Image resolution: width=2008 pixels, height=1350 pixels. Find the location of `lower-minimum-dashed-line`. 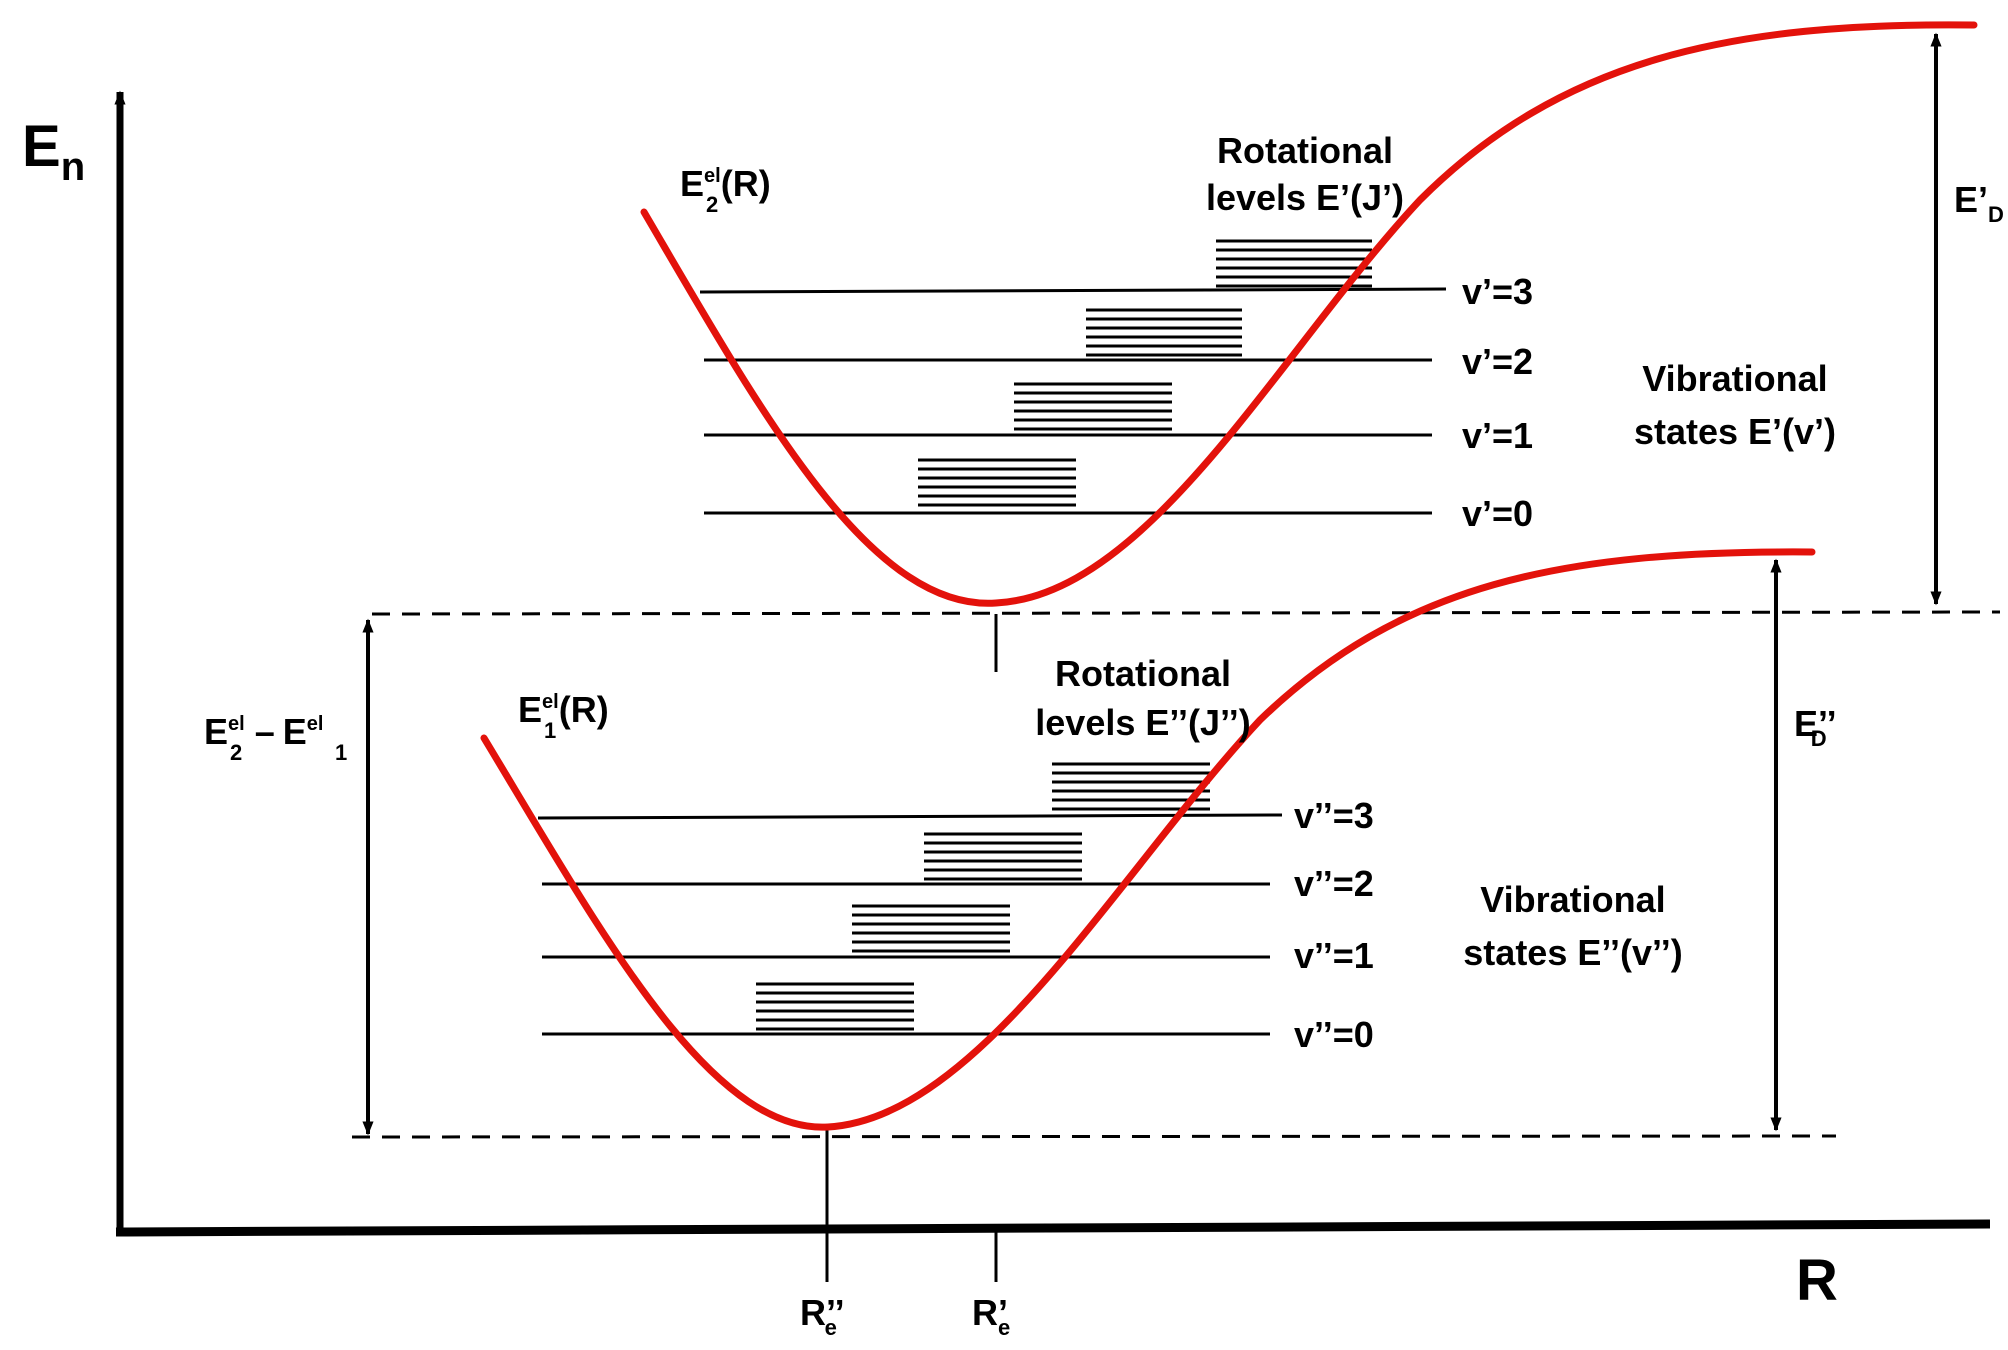

lower-minimum-dashed-line is located at coordinates (1094, 1136).